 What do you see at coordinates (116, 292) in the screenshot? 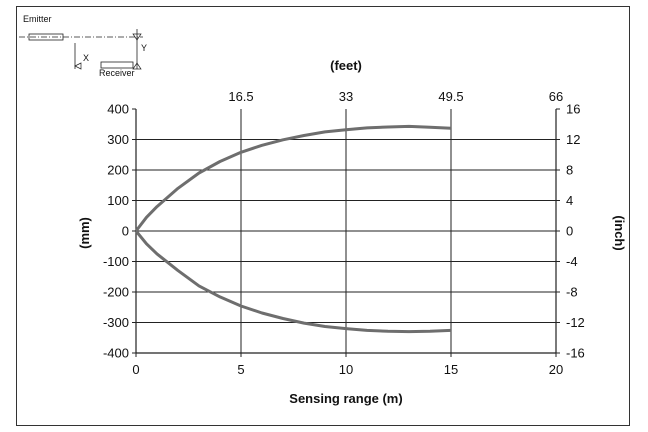
I see `y-tick-label: -200` at bounding box center [116, 292].